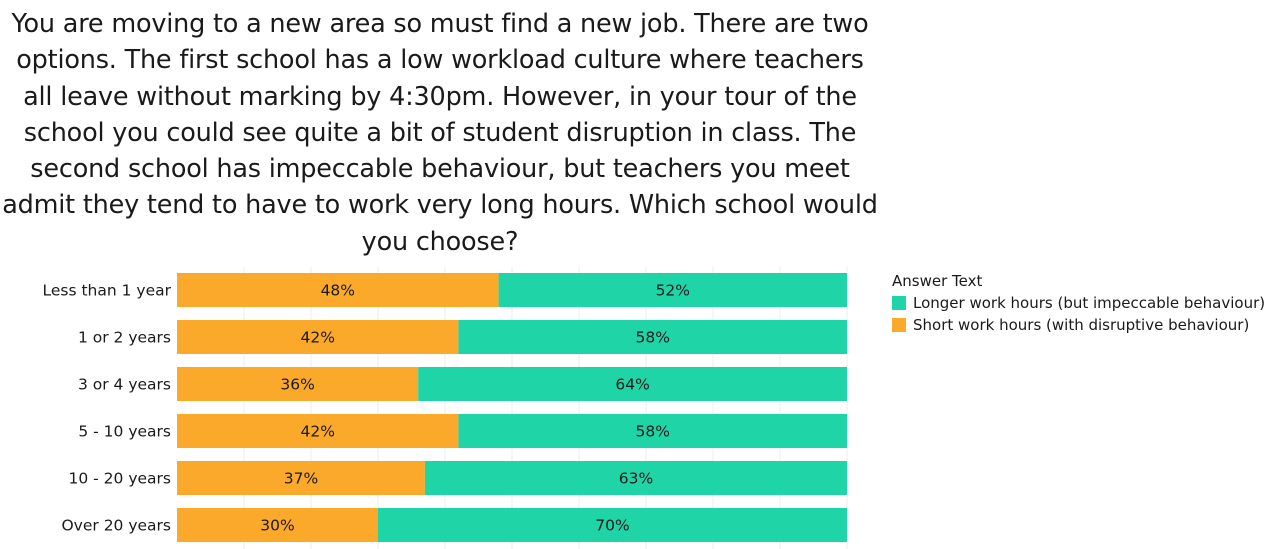  I want to click on legend-swatch-longer, so click(899, 303).